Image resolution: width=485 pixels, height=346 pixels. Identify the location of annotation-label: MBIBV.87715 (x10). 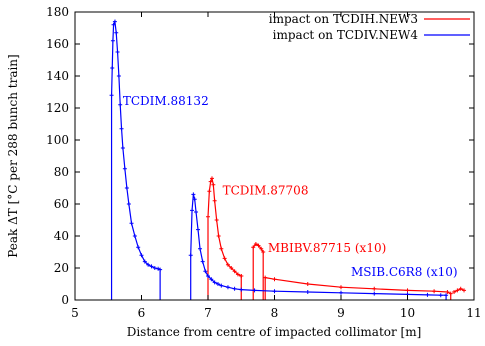
(327, 248).